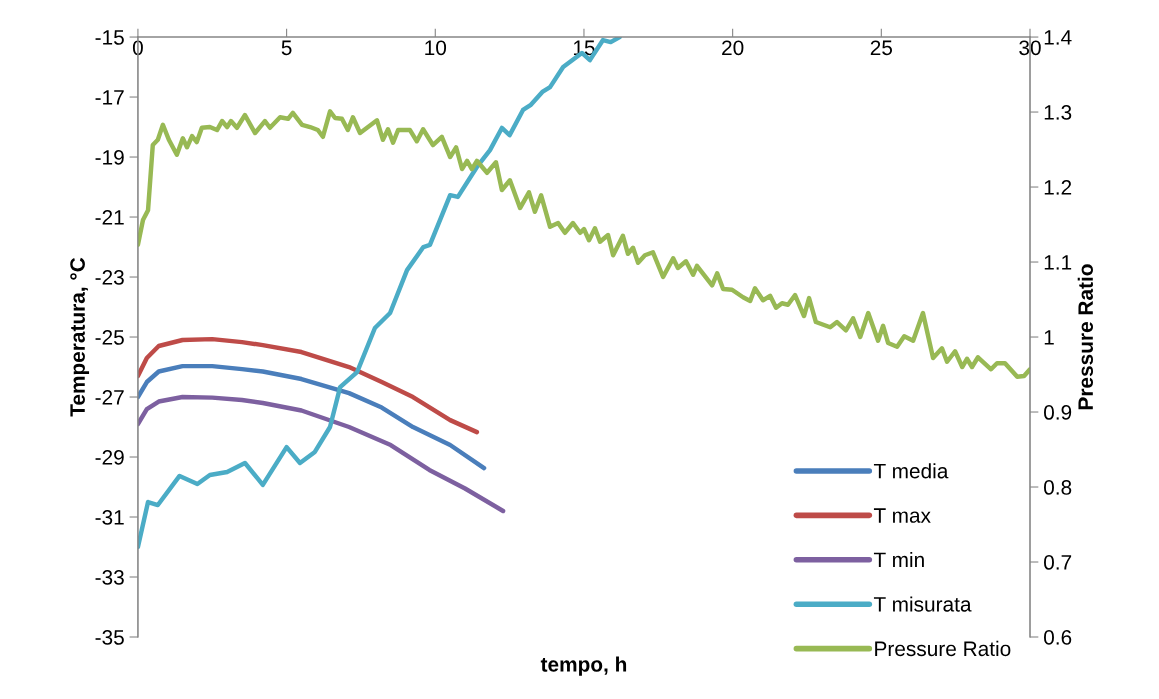 This screenshot has height=699, width=1159. What do you see at coordinates (943, 648) in the screenshot?
I see `legend-label: Pressure Ratio` at bounding box center [943, 648].